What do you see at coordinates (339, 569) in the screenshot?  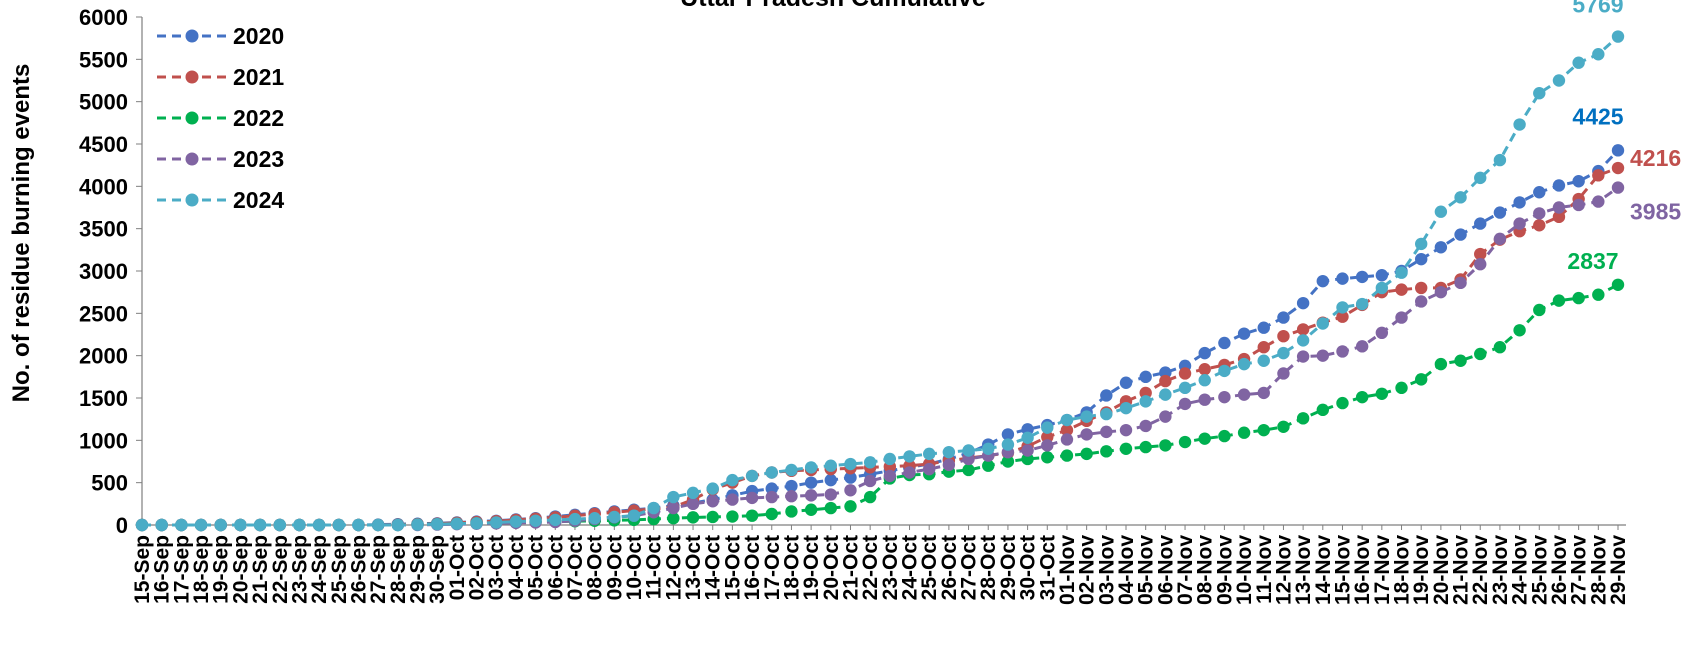 I see `x-tick-label: 25-Sep` at bounding box center [339, 569].